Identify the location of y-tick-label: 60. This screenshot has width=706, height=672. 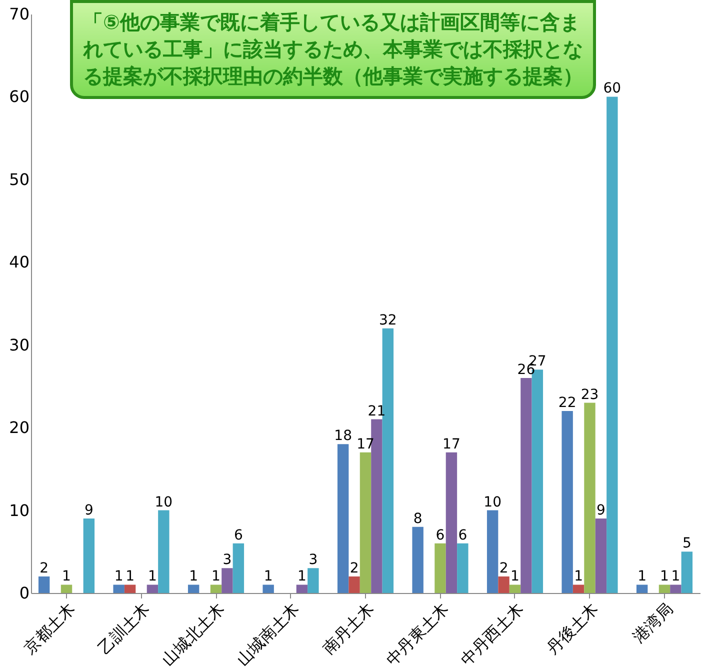
(19, 96).